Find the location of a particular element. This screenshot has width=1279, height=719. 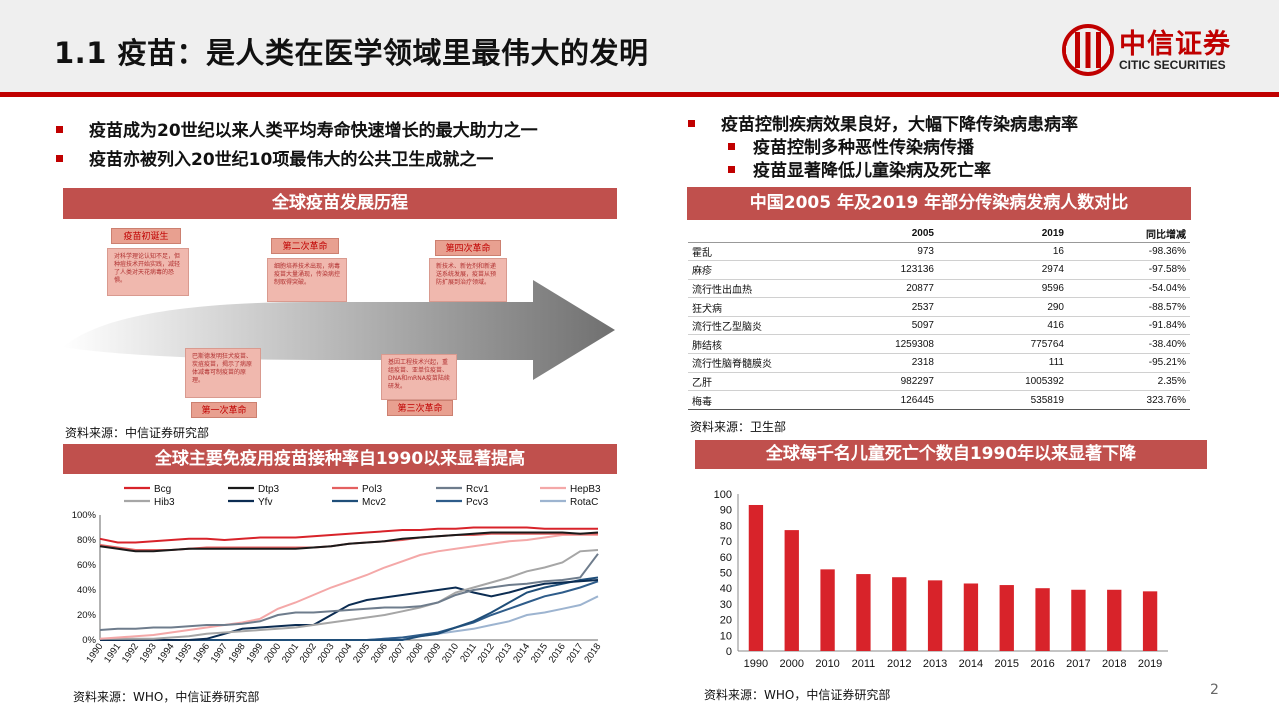

x-tick-label: 2012 is located at coordinates (899, 664).